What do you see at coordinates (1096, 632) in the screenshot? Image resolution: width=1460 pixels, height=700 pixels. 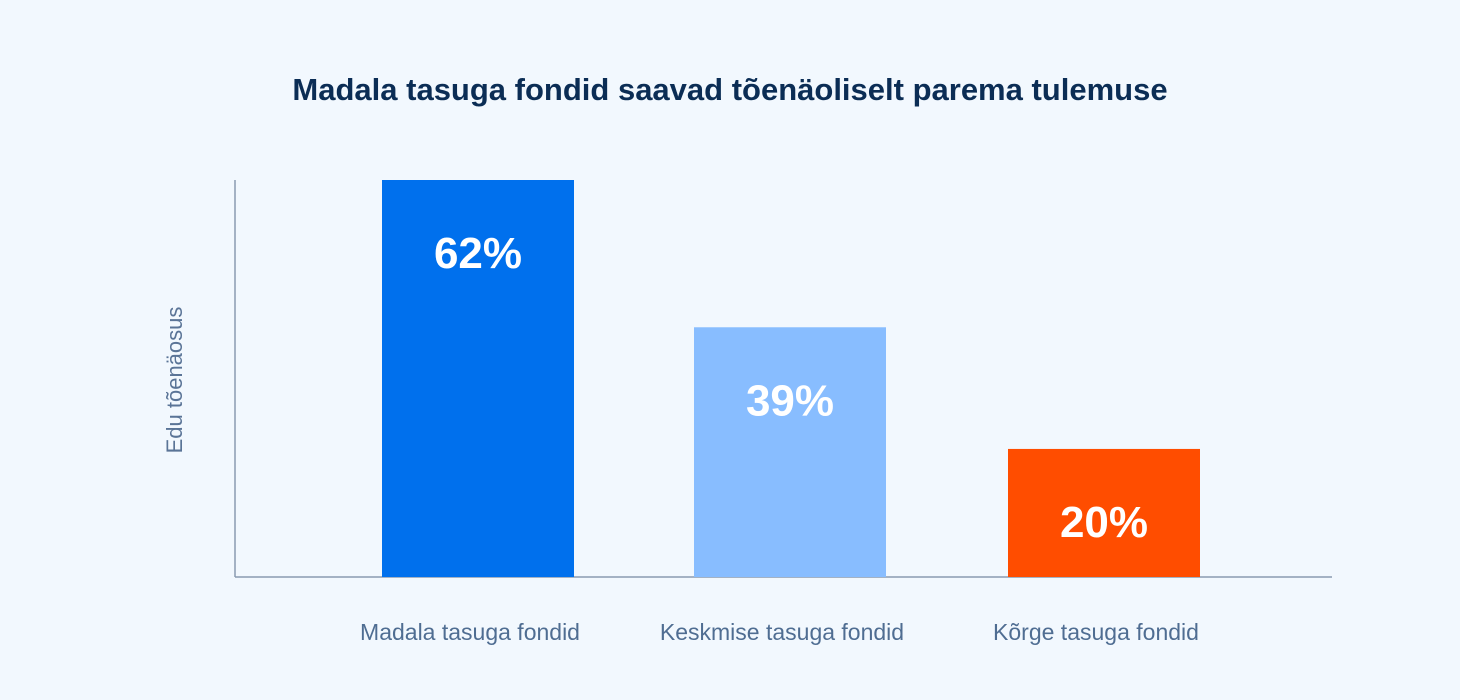 I see `x-tick-label-3: Kõrge tasuga fondid` at bounding box center [1096, 632].